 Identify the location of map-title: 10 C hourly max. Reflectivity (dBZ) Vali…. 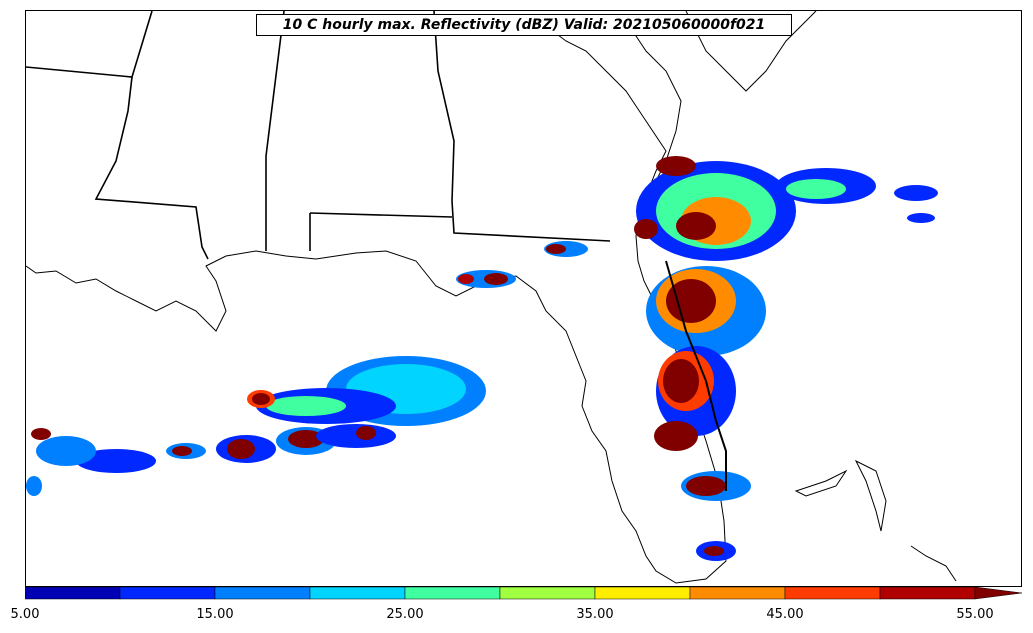
(524, 25).